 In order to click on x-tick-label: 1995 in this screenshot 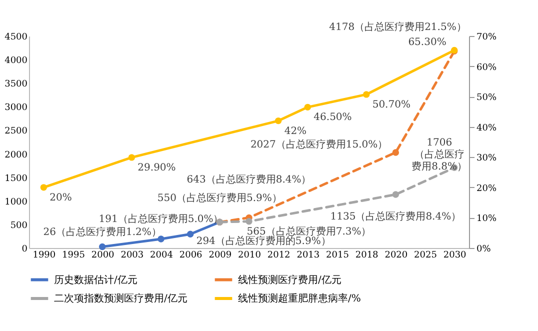, I will do `click(74, 255)`.